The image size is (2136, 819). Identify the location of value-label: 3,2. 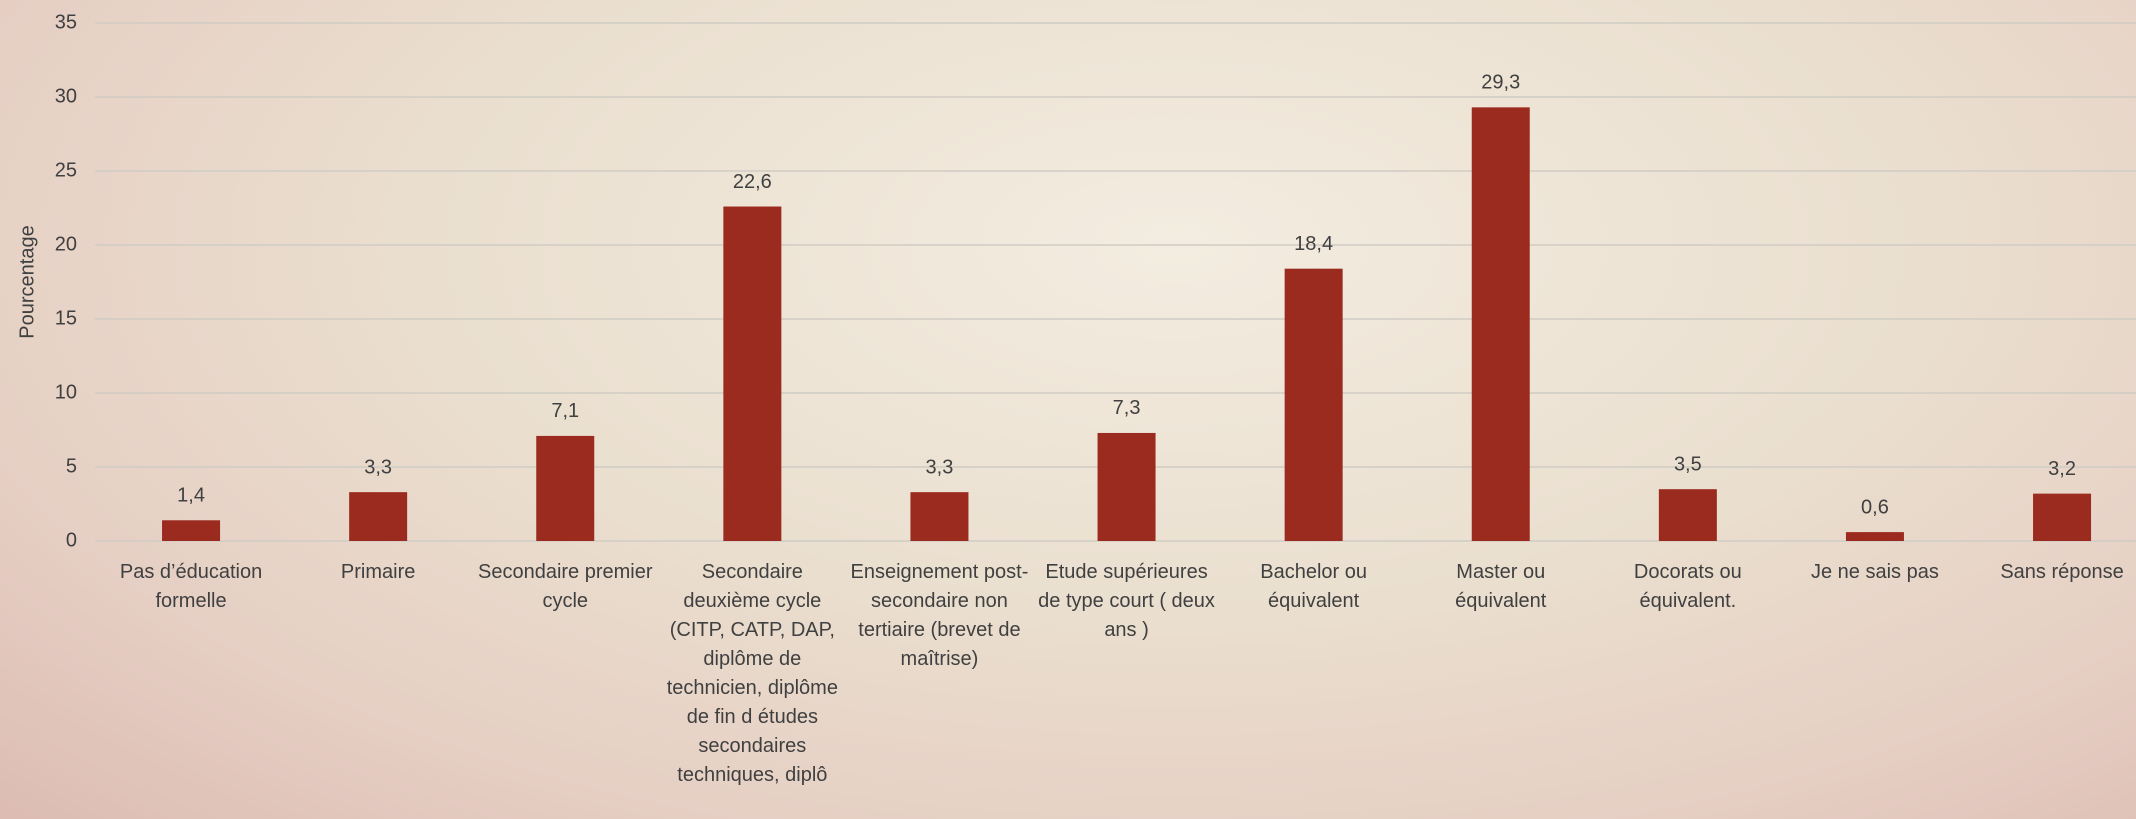
(2062, 469).